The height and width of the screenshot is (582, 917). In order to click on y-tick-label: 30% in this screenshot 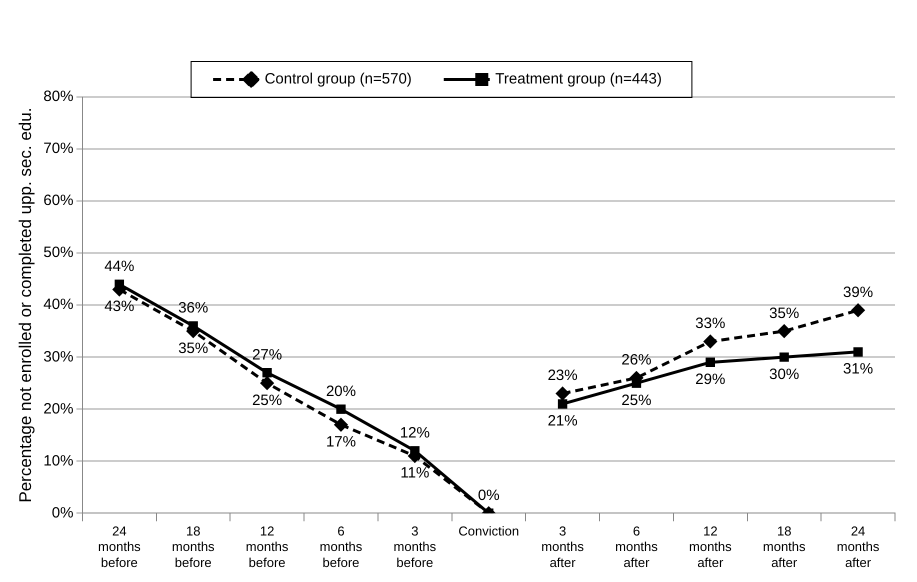, I will do `click(58, 357)`.